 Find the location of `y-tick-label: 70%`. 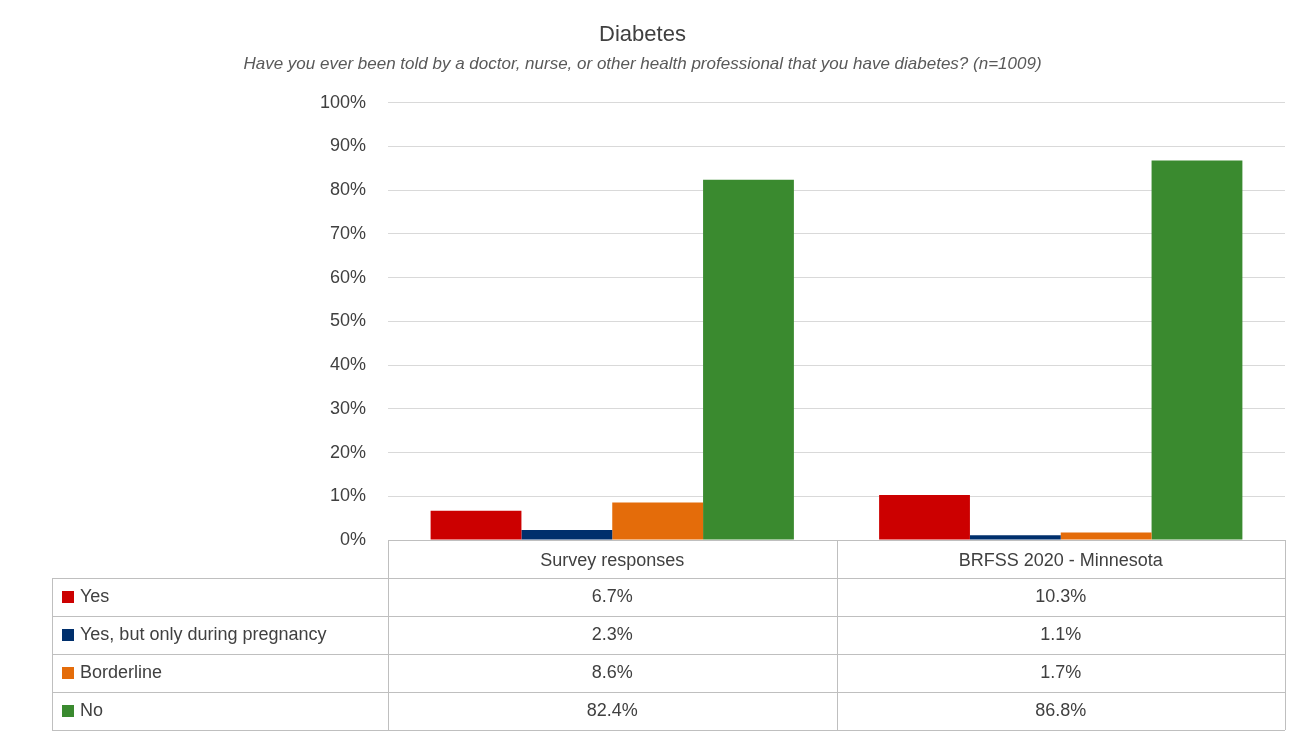

y-tick-label: 70% is located at coordinates (347, 232).